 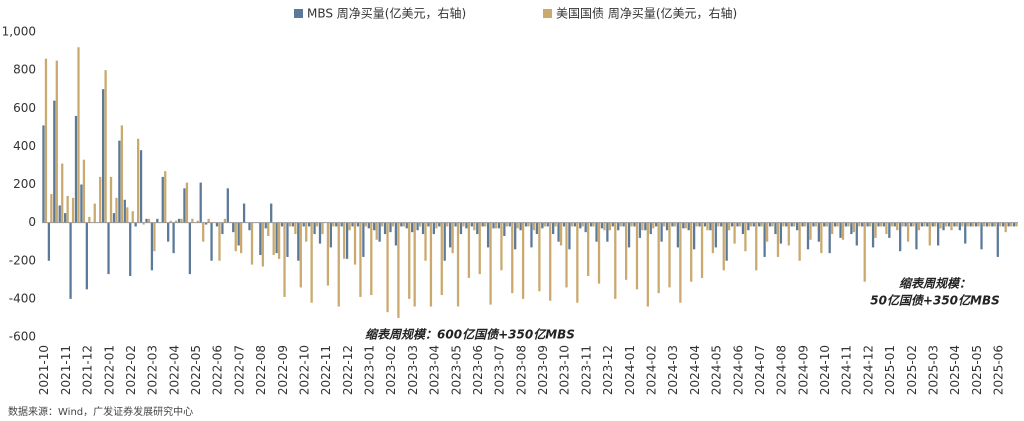 What do you see at coordinates (88, 370) in the screenshot?
I see `x-tick-label: 2021-12` at bounding box center [88, 370].